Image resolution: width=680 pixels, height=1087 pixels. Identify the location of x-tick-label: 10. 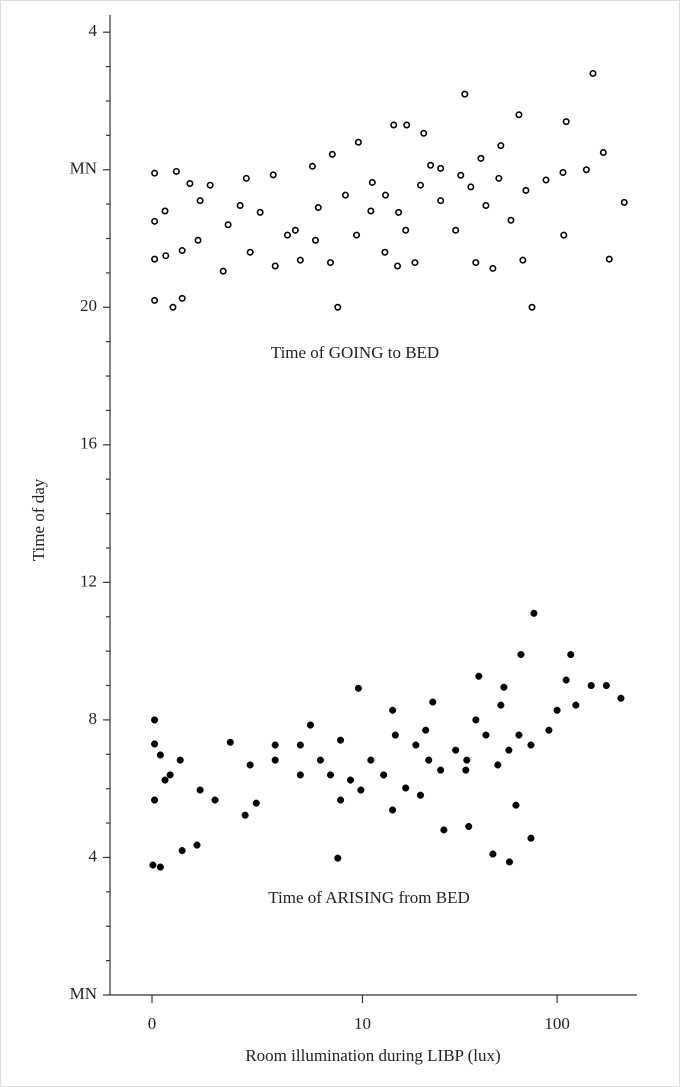
(362, 1023).